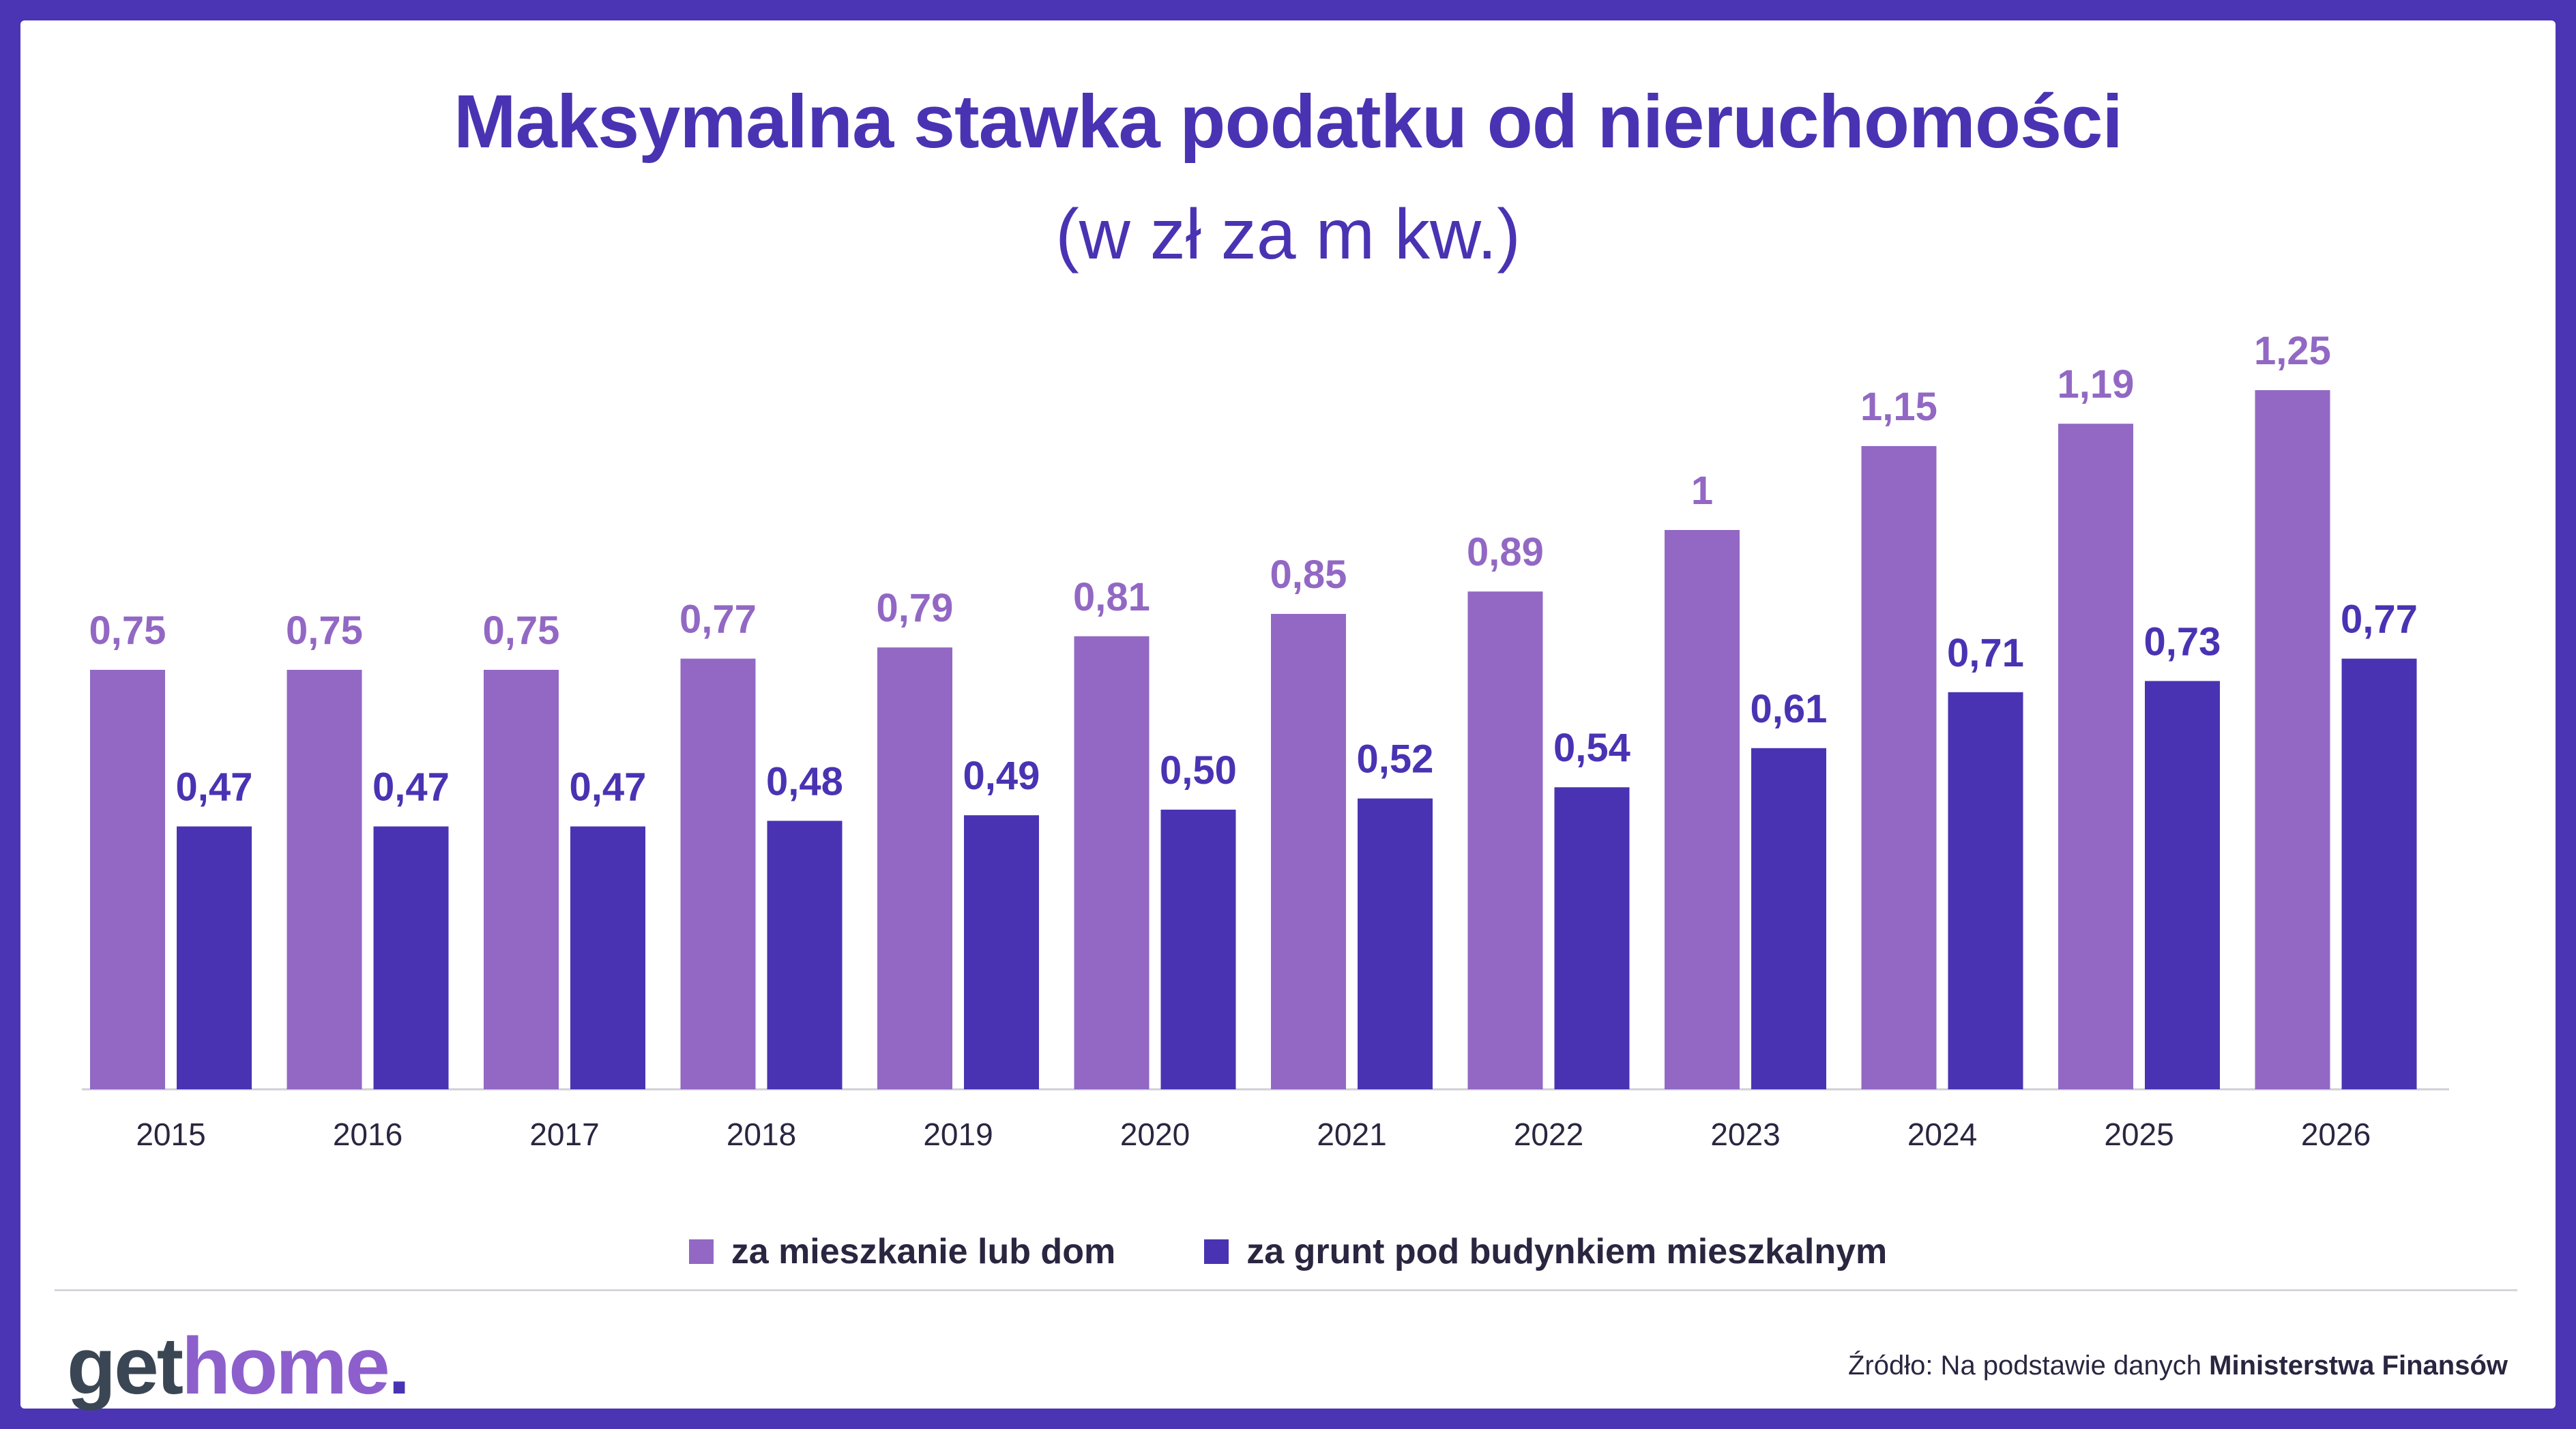 The height and width of the screenshot is (1429, 2576). I want to click on data-label-series1: 0,81, so click(1111, 597).